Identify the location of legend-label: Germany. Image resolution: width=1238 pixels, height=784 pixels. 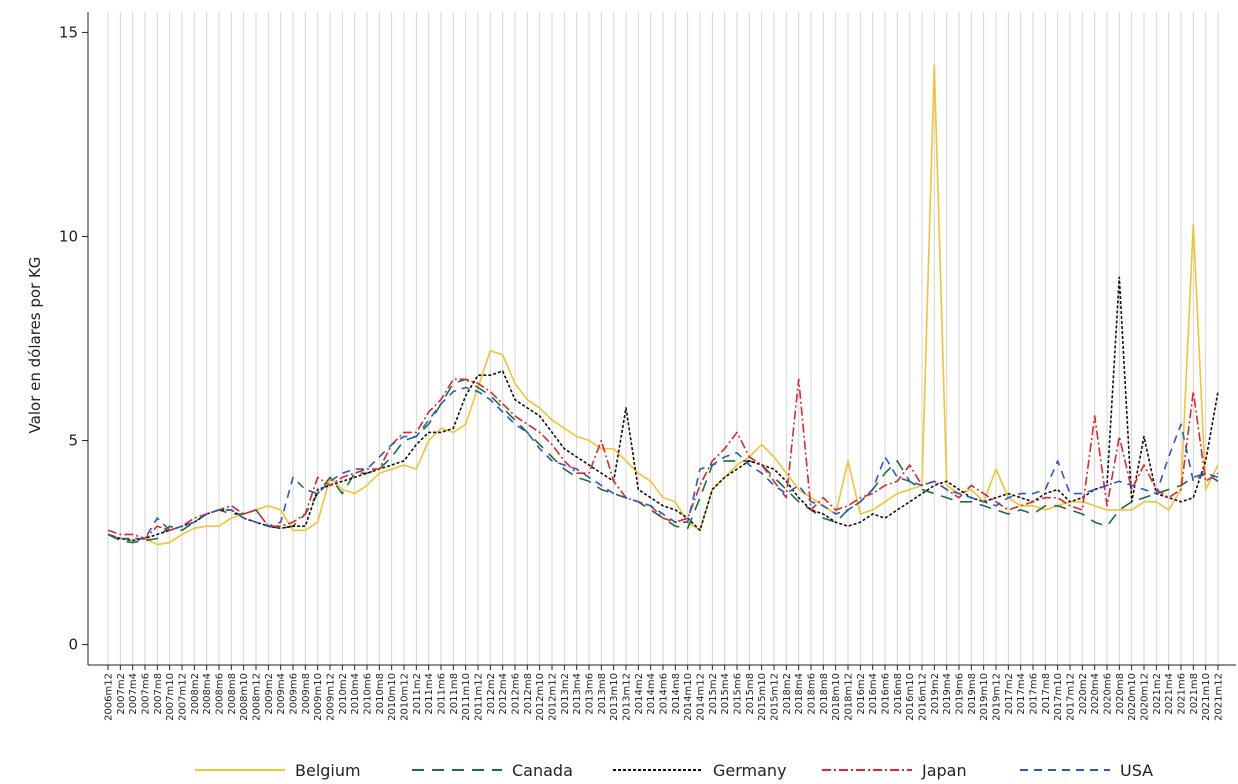
(750, 770).